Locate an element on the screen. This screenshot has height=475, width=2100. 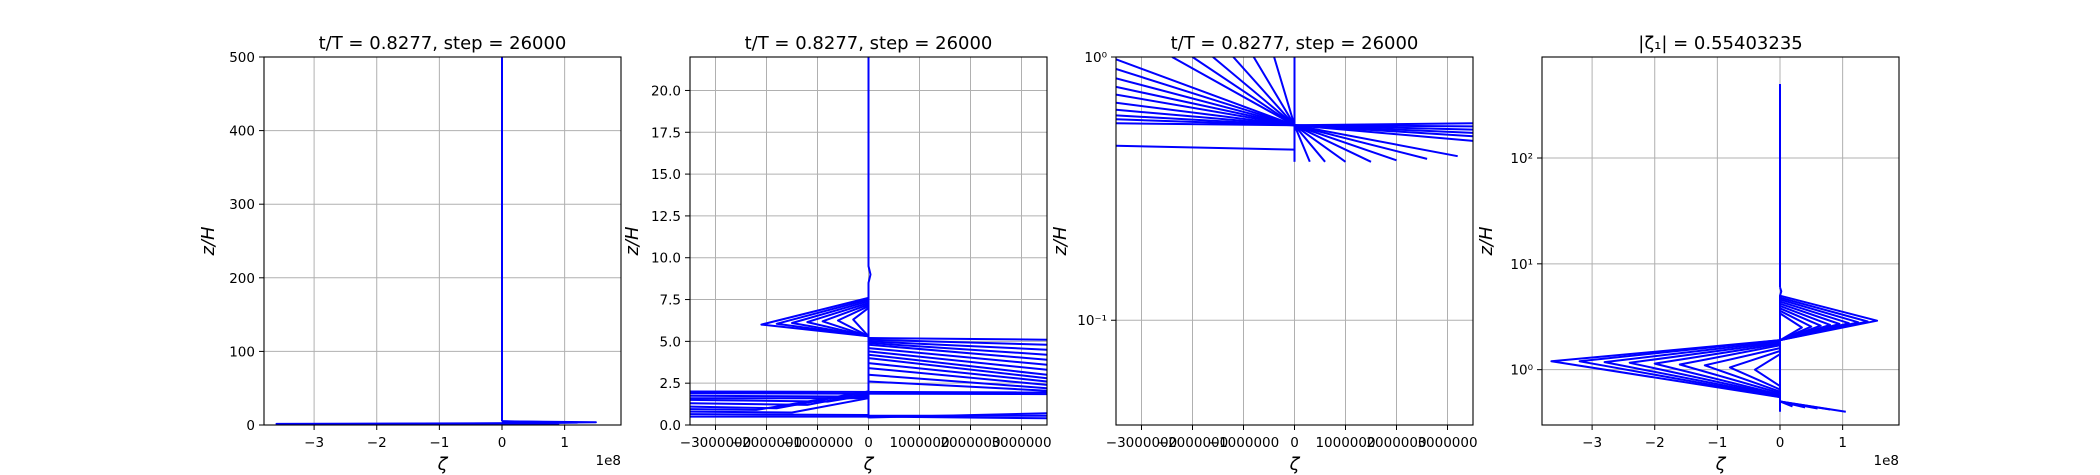
x-tick-label: 1000000 is located at coordinates (1345, 443).